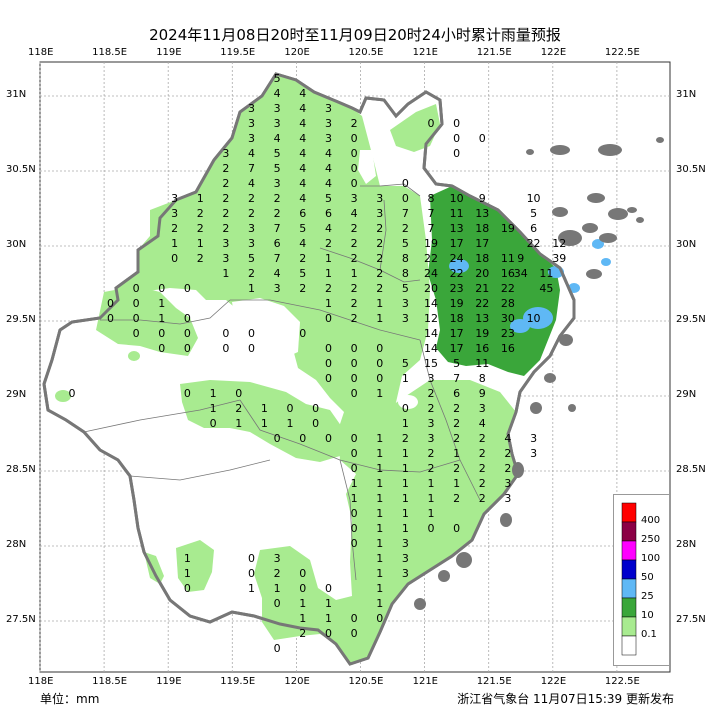 The width and height of the screenshot is (710, 710). Describe the element at coordinates (534, 318) in the screenshot. I see `station-value: 10` at that location.